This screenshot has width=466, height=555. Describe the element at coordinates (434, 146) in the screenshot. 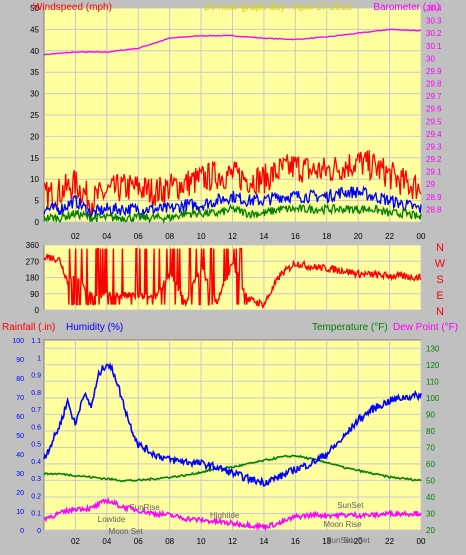

I see `barometer-y-tick-label: 29.3` at that location.